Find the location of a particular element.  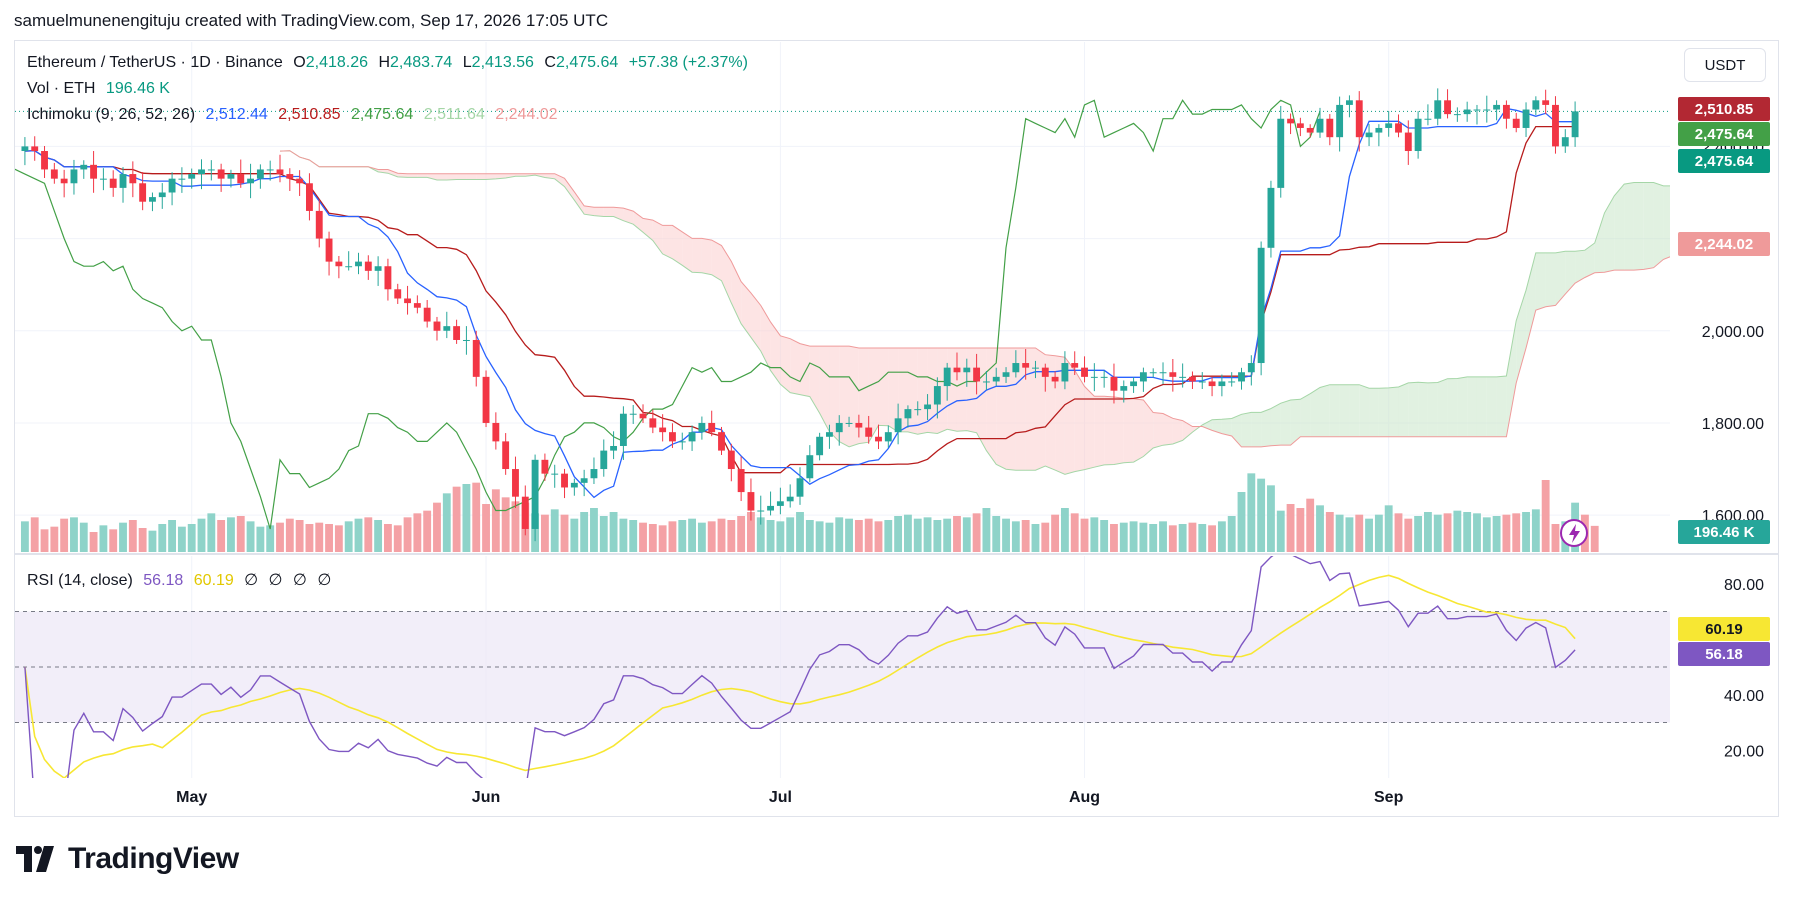

price-tag-last: 2,475.64 is located at coordinates (1724, 161).